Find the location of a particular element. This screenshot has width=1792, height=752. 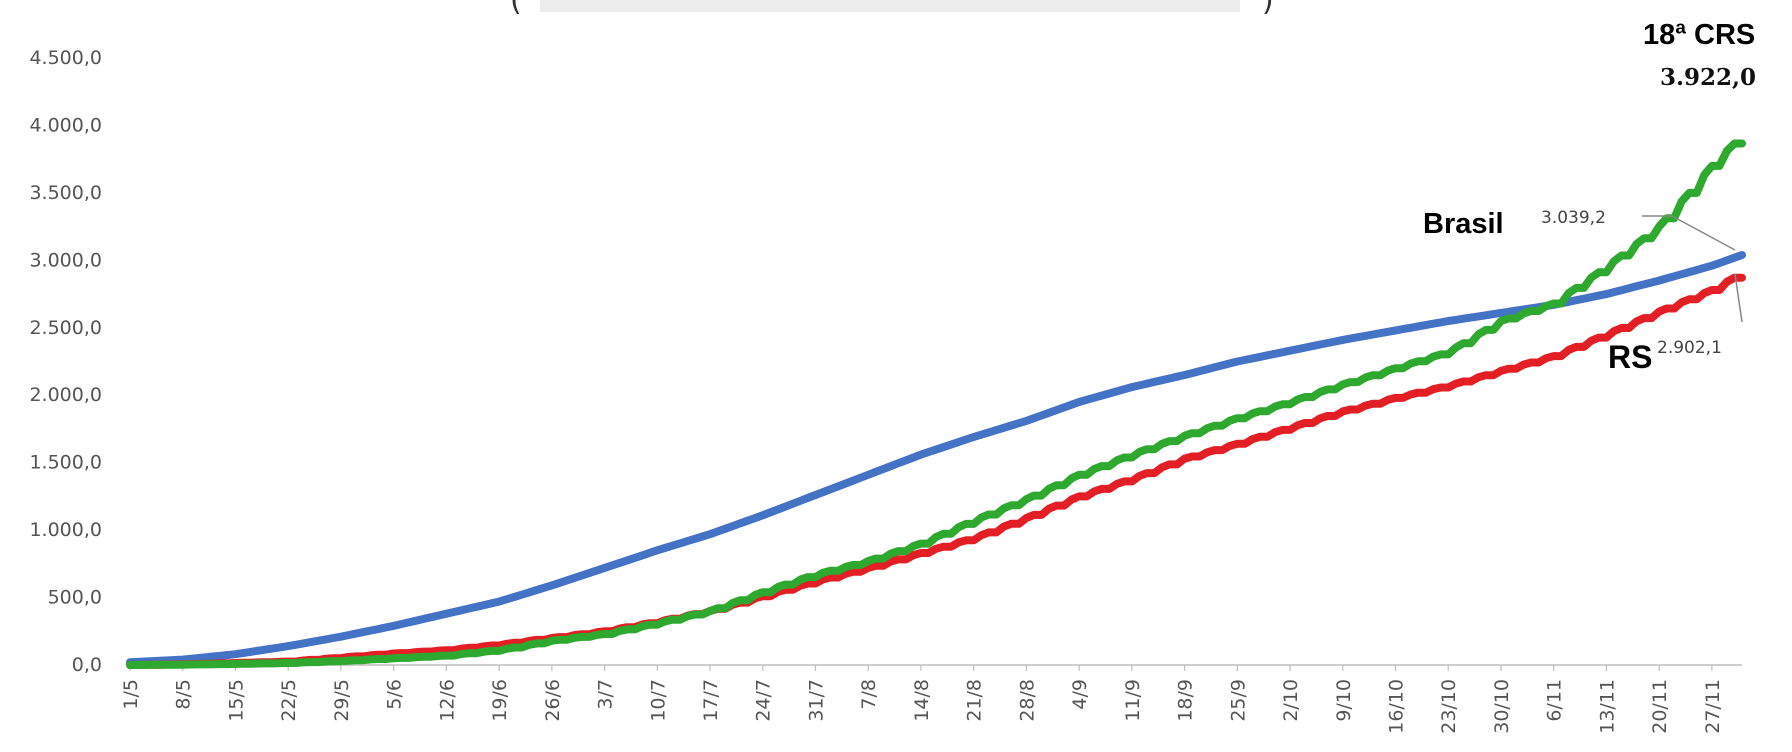

y-tick-label: 500,0 is located at coordinates (75, 598).